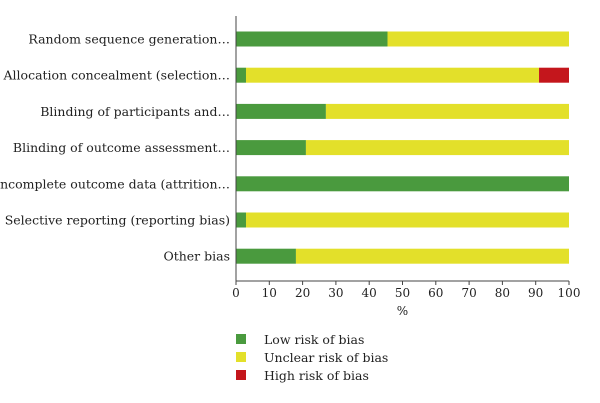 Image resolution: width=600 pixels, height=403 pixels. I want to click on legend-item: High risk of bias, so click(312, 375).